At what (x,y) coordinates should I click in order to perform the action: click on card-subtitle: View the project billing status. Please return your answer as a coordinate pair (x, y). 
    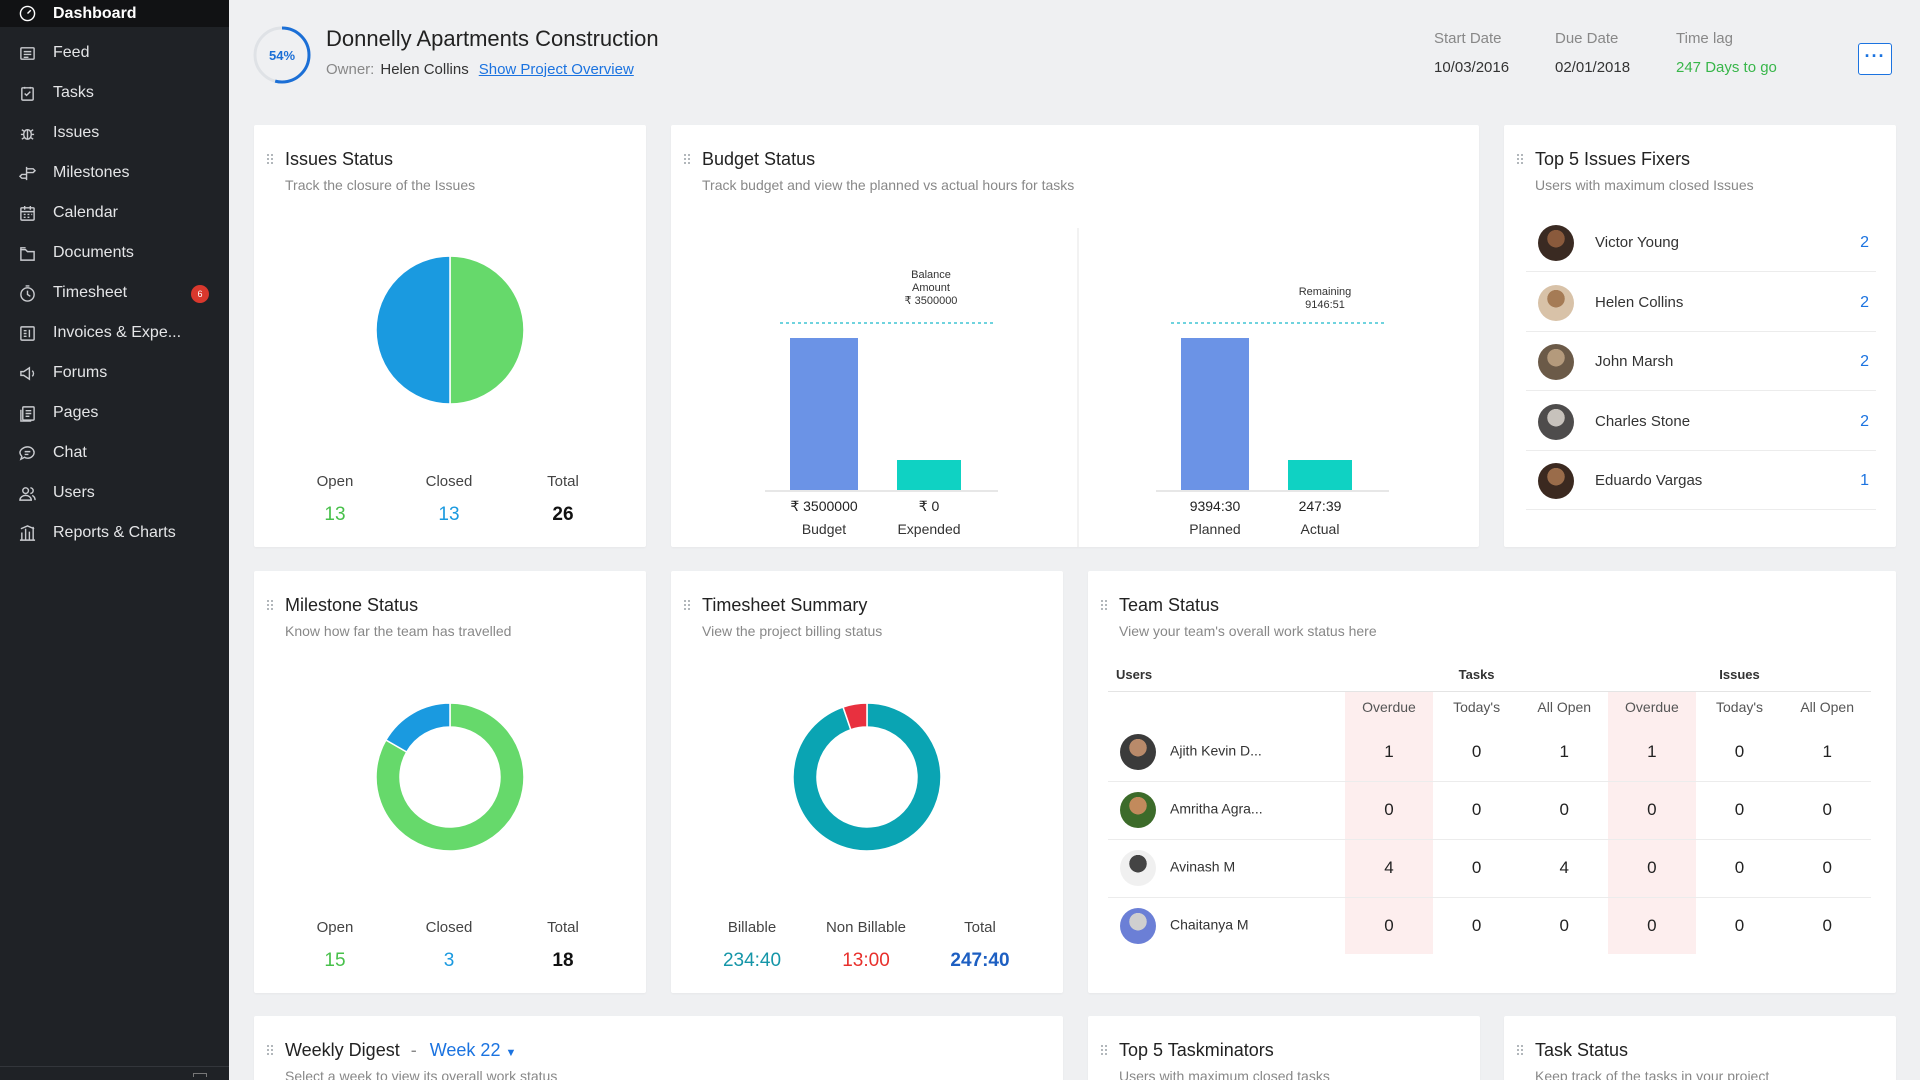
    Looking at the image, I should click on (792, 631).